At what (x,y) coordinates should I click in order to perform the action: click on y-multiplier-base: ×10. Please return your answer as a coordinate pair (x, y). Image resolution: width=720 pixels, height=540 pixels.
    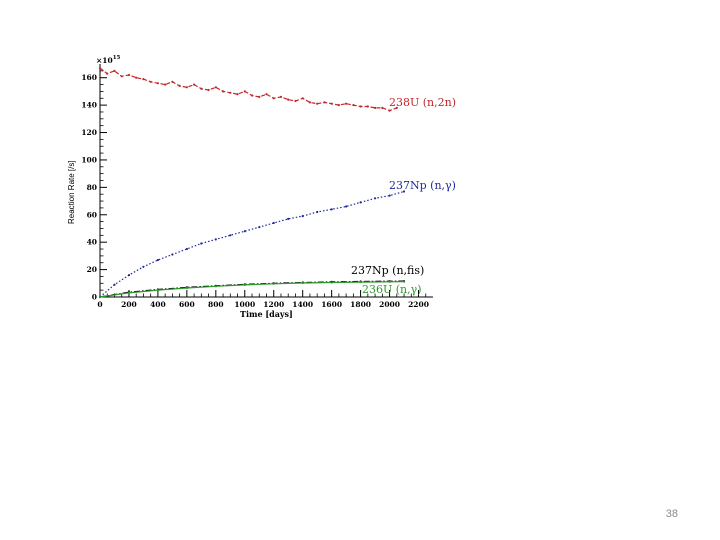
    Looking at the image, I should click on (104, 60).